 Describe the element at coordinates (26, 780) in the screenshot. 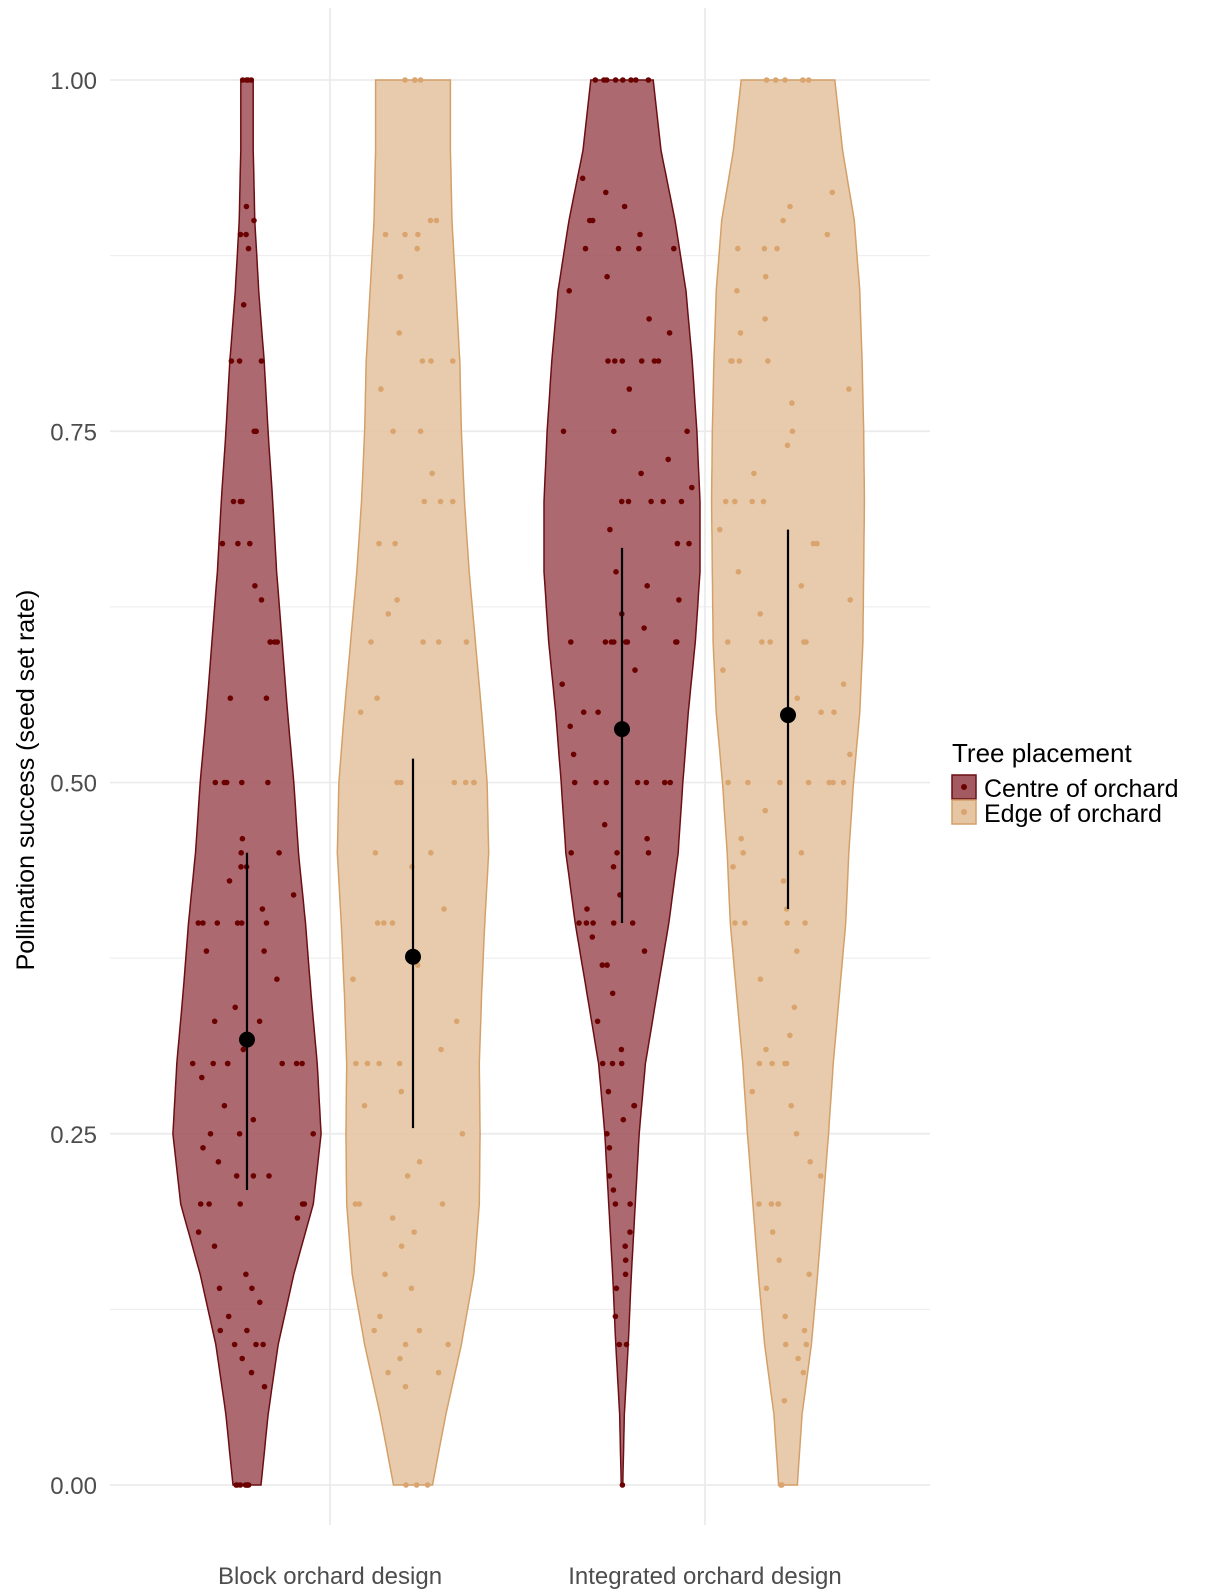

I see `y-axis-title: Pollination success (seed set rate)` at that location.